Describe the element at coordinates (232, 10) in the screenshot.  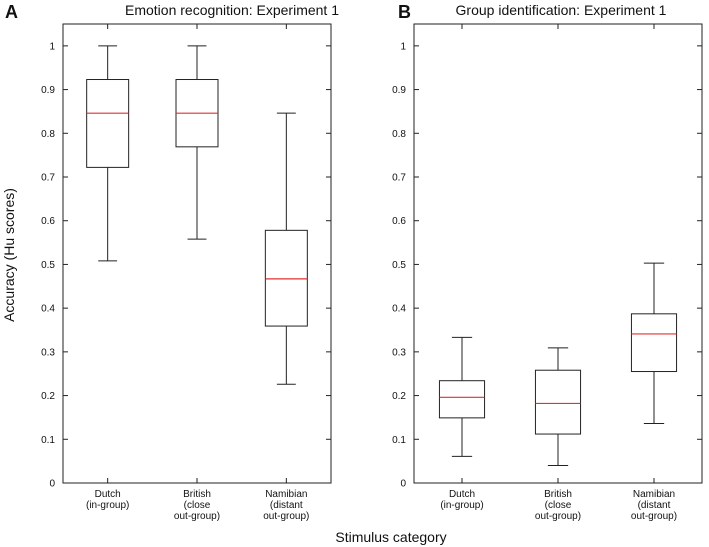
I see `panel-a-title: Emotion recognition: Experiment 1` at that location.